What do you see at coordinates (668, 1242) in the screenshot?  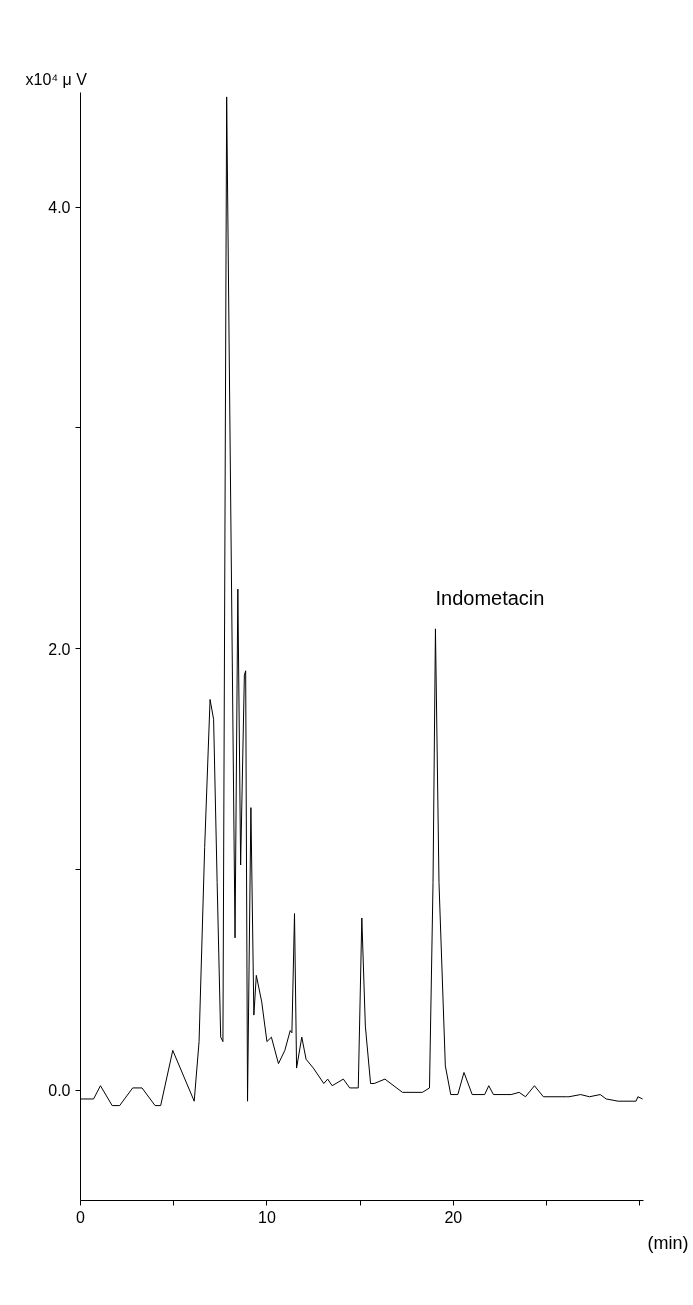 I see `x-axis-title: (min)` at bounding box center [668, 1242].